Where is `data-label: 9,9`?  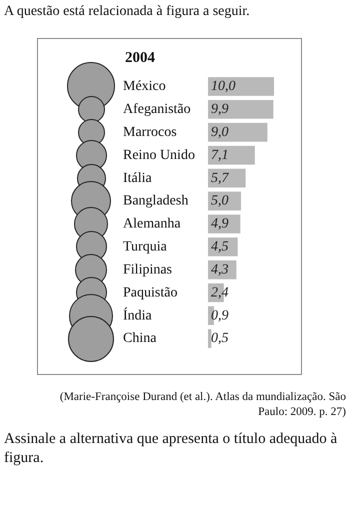 data-label: 9,9 is located at coordinates (219, 110).